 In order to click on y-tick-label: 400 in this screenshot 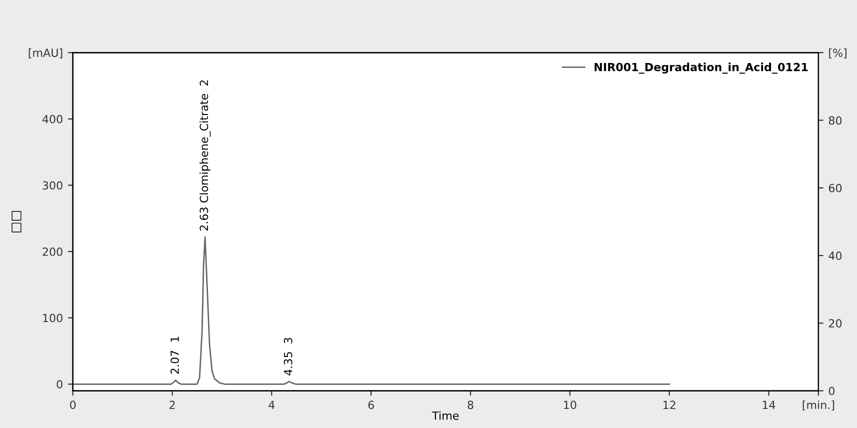, I will do `click(52, 119)`.